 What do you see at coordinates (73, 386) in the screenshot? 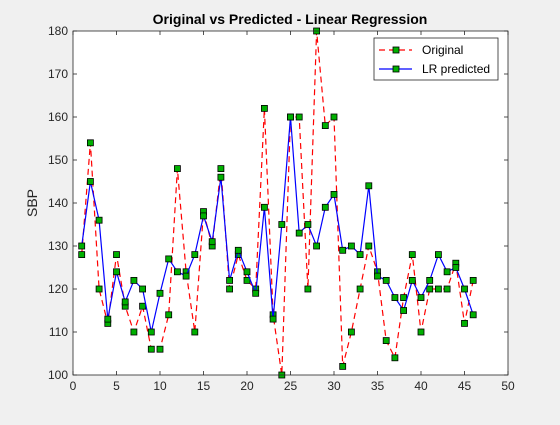
I see `x-tick-label: 0` at bounding box center [73, 386].